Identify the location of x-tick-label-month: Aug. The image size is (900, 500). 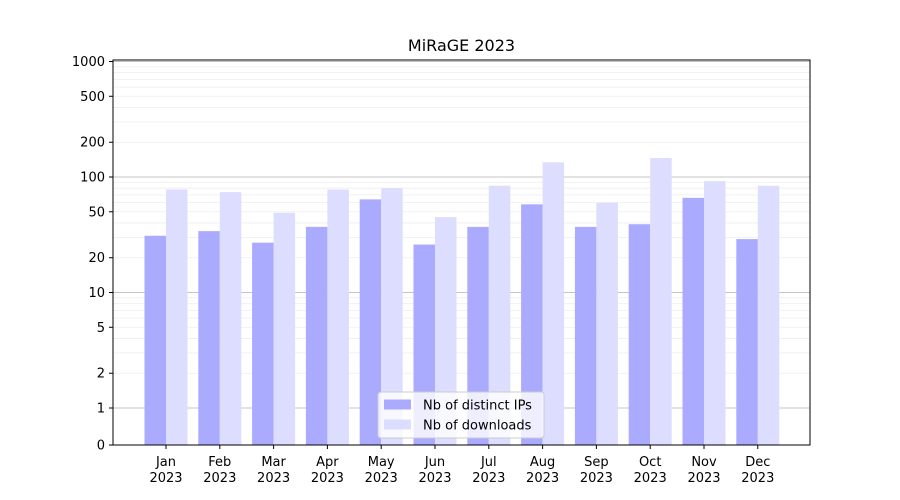
(542, 462).